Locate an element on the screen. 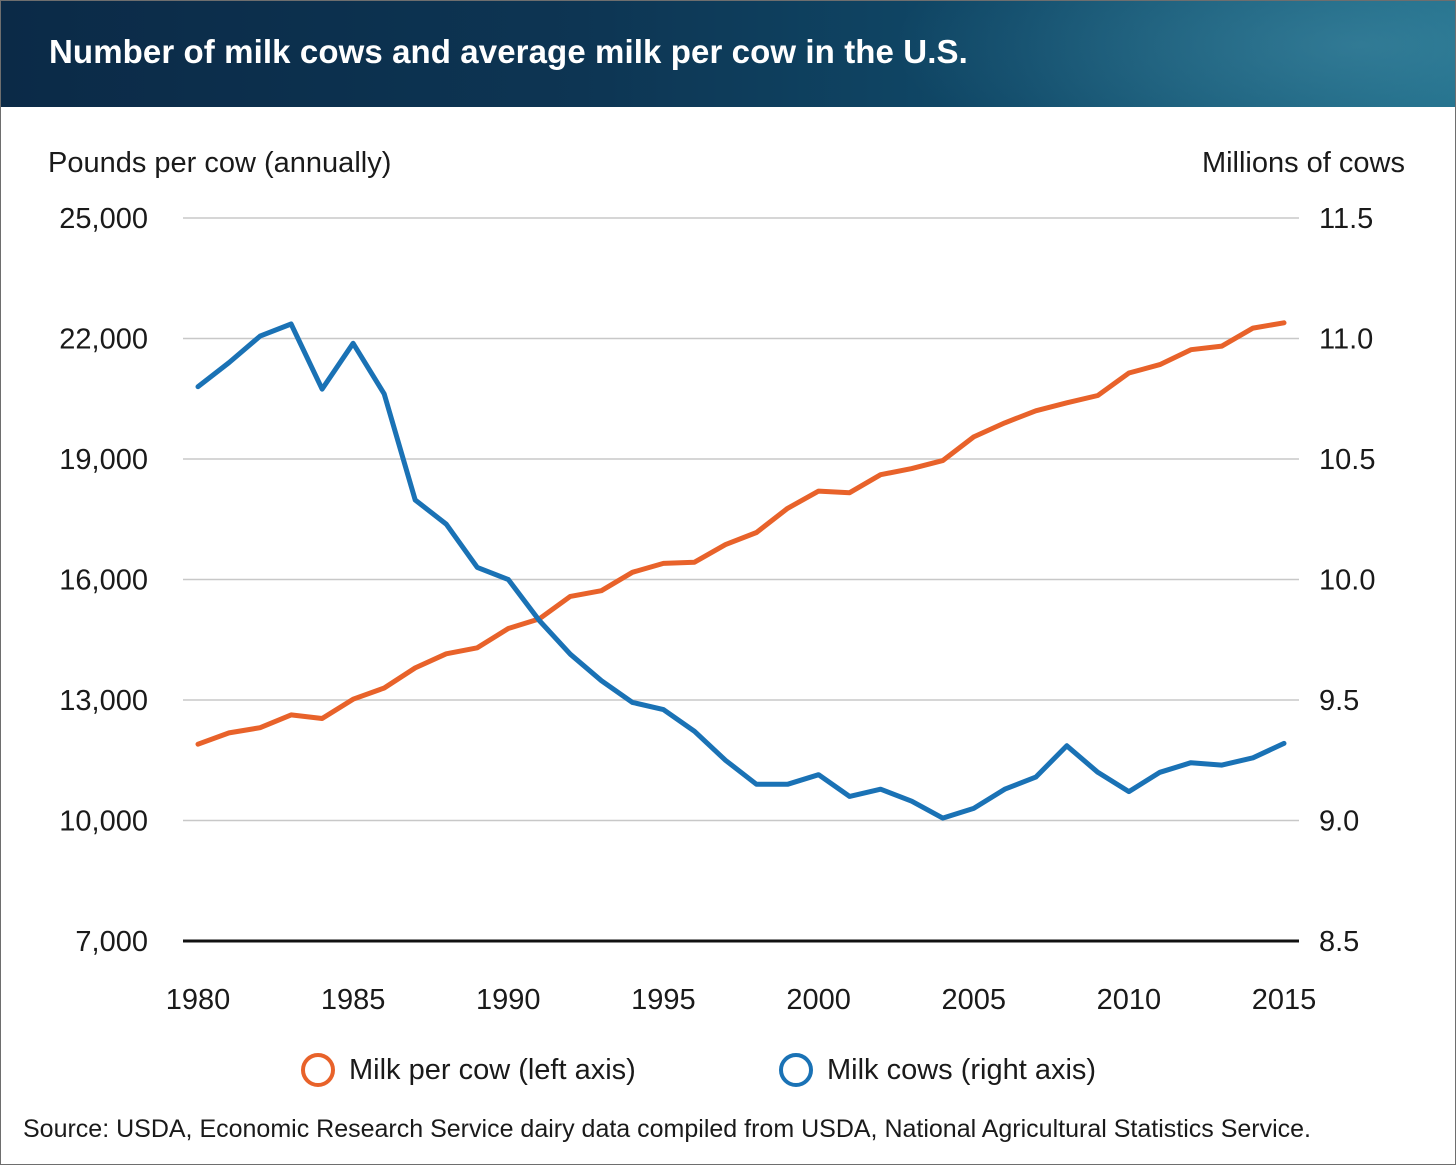 The image size is (1456, 1166). right-y-tick-label: 10.5 is located at coordinates (1347, 460).